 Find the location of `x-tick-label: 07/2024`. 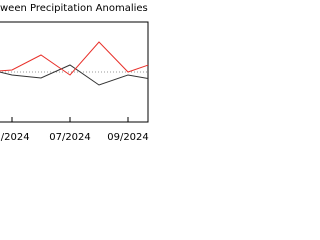

x-tick-label: 07/2024 is located at coordinates (70, 137).